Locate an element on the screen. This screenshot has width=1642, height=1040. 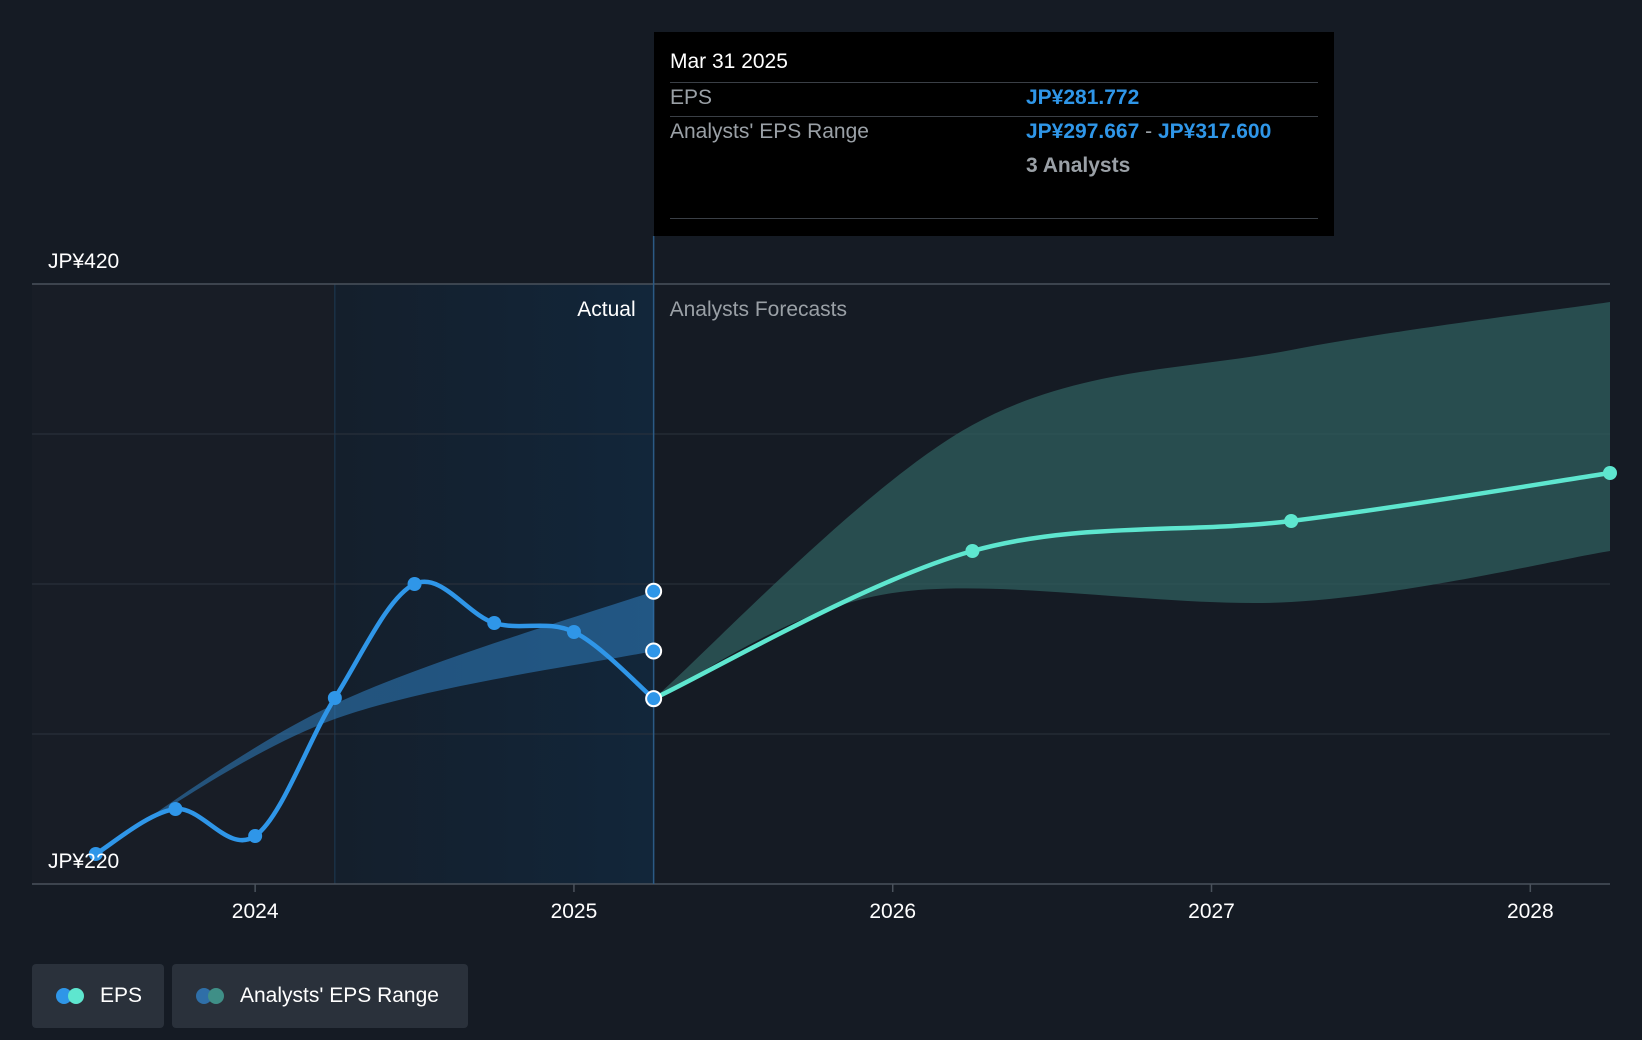
actual-eps-line is located at coordinates (374, 718).